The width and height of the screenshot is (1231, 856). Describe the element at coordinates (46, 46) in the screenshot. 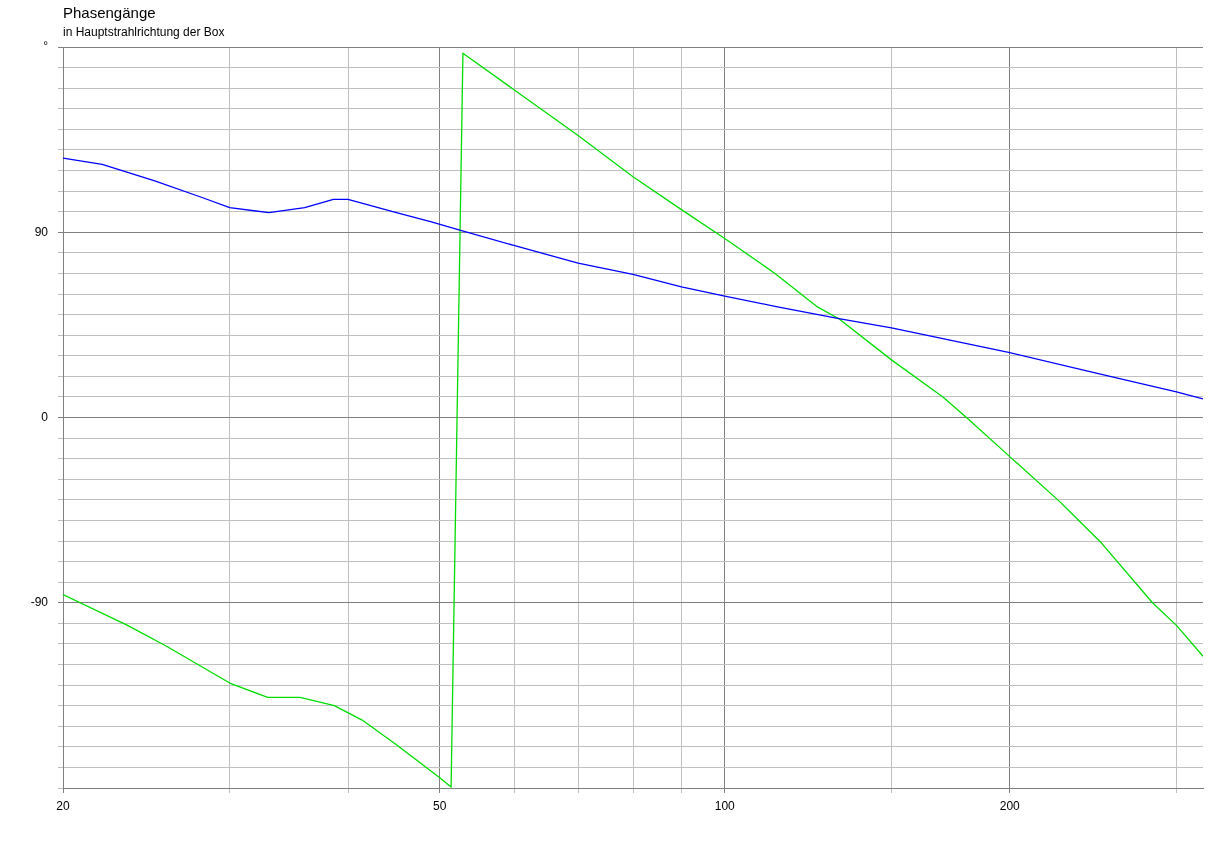

I see `y-tick-label: °` at that location.